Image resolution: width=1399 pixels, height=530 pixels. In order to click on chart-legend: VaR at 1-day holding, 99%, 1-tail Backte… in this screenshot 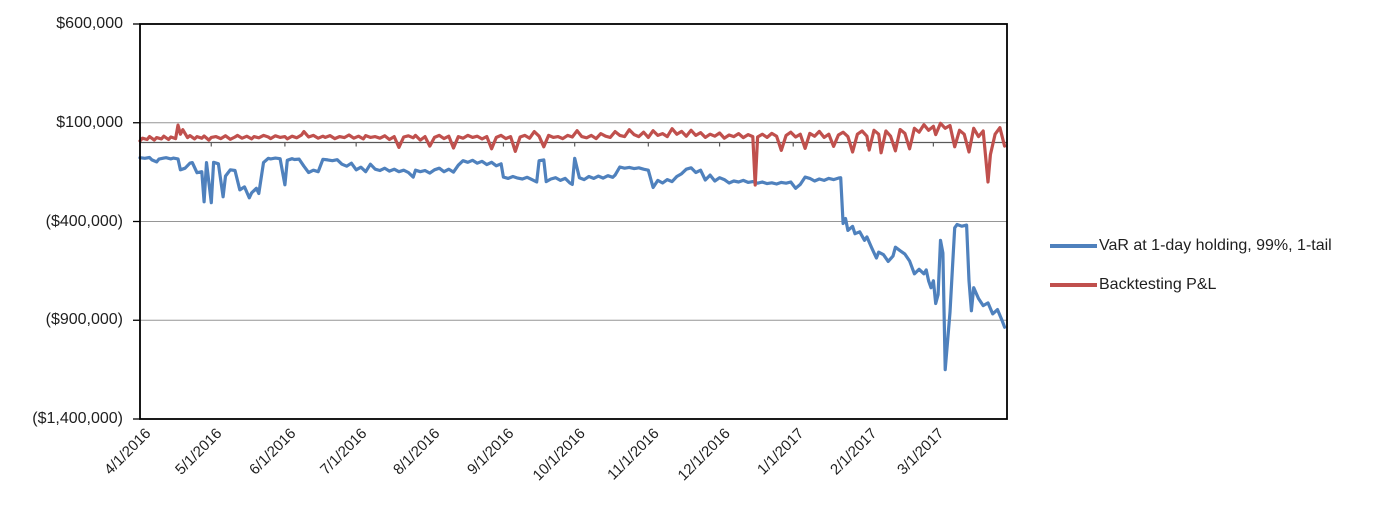, I will do `click(1191, 275)`.